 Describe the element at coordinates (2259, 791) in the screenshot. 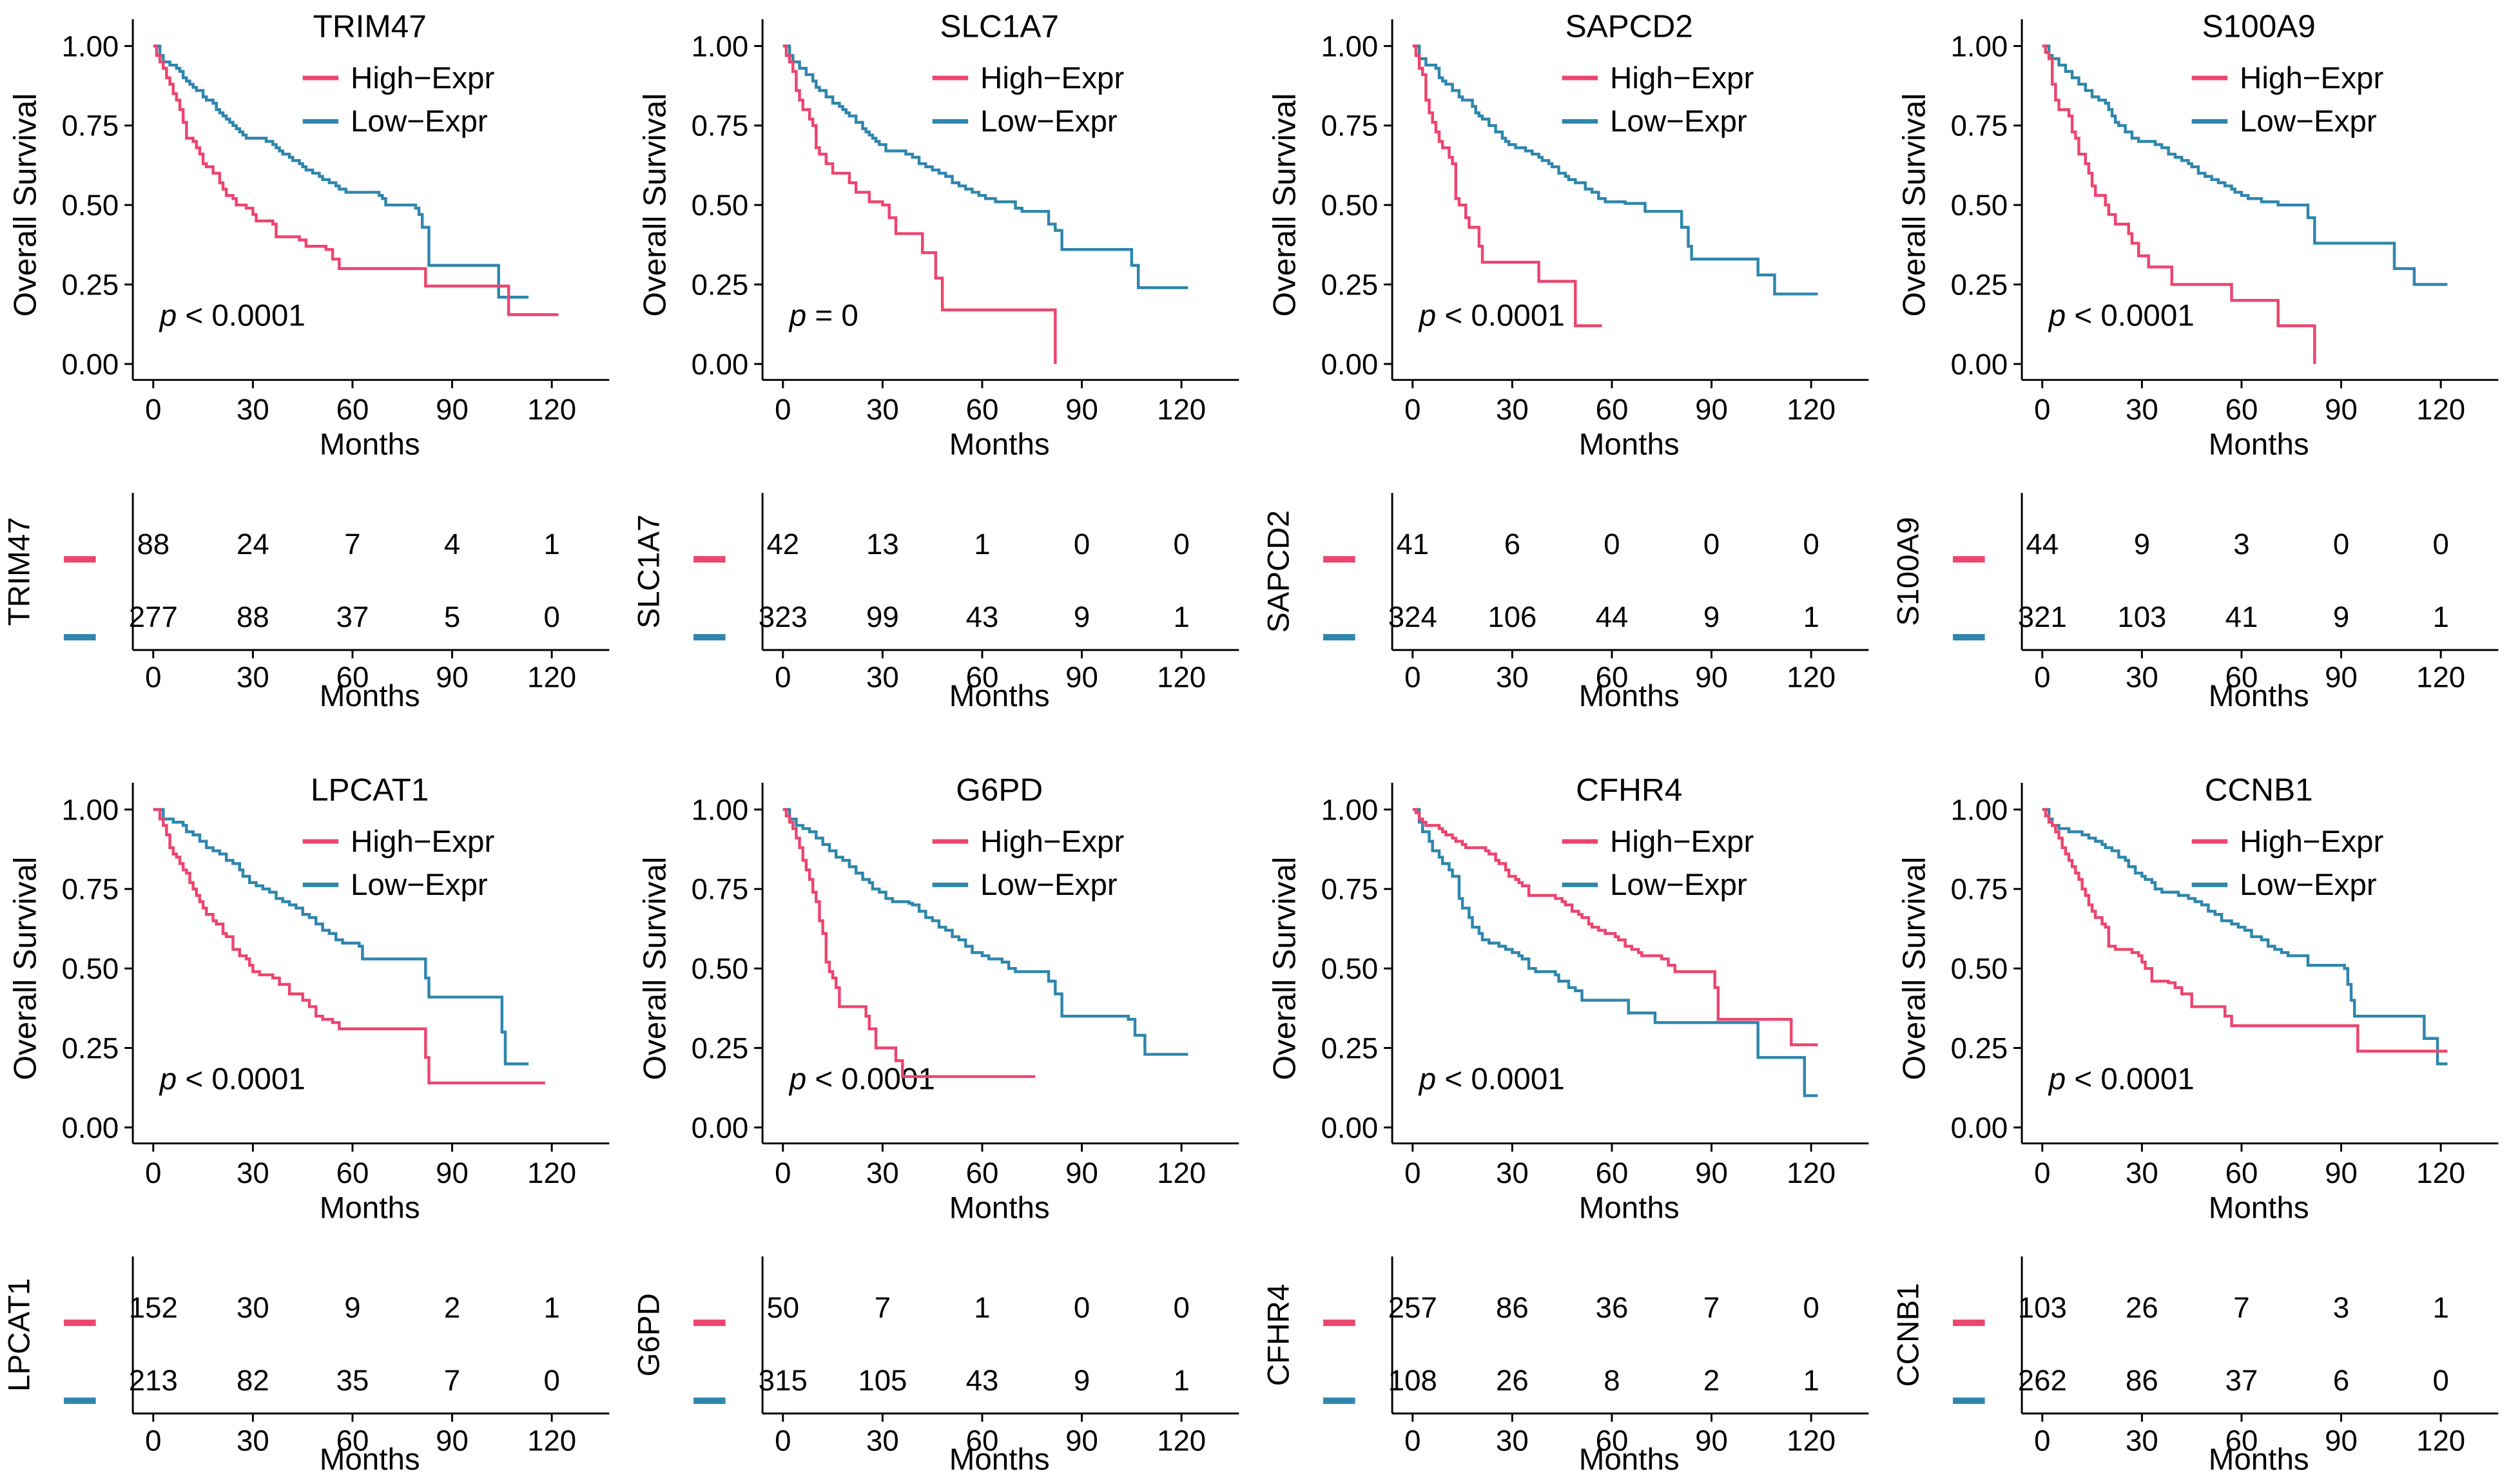

I see `plot-title: CCNB1` at that location.